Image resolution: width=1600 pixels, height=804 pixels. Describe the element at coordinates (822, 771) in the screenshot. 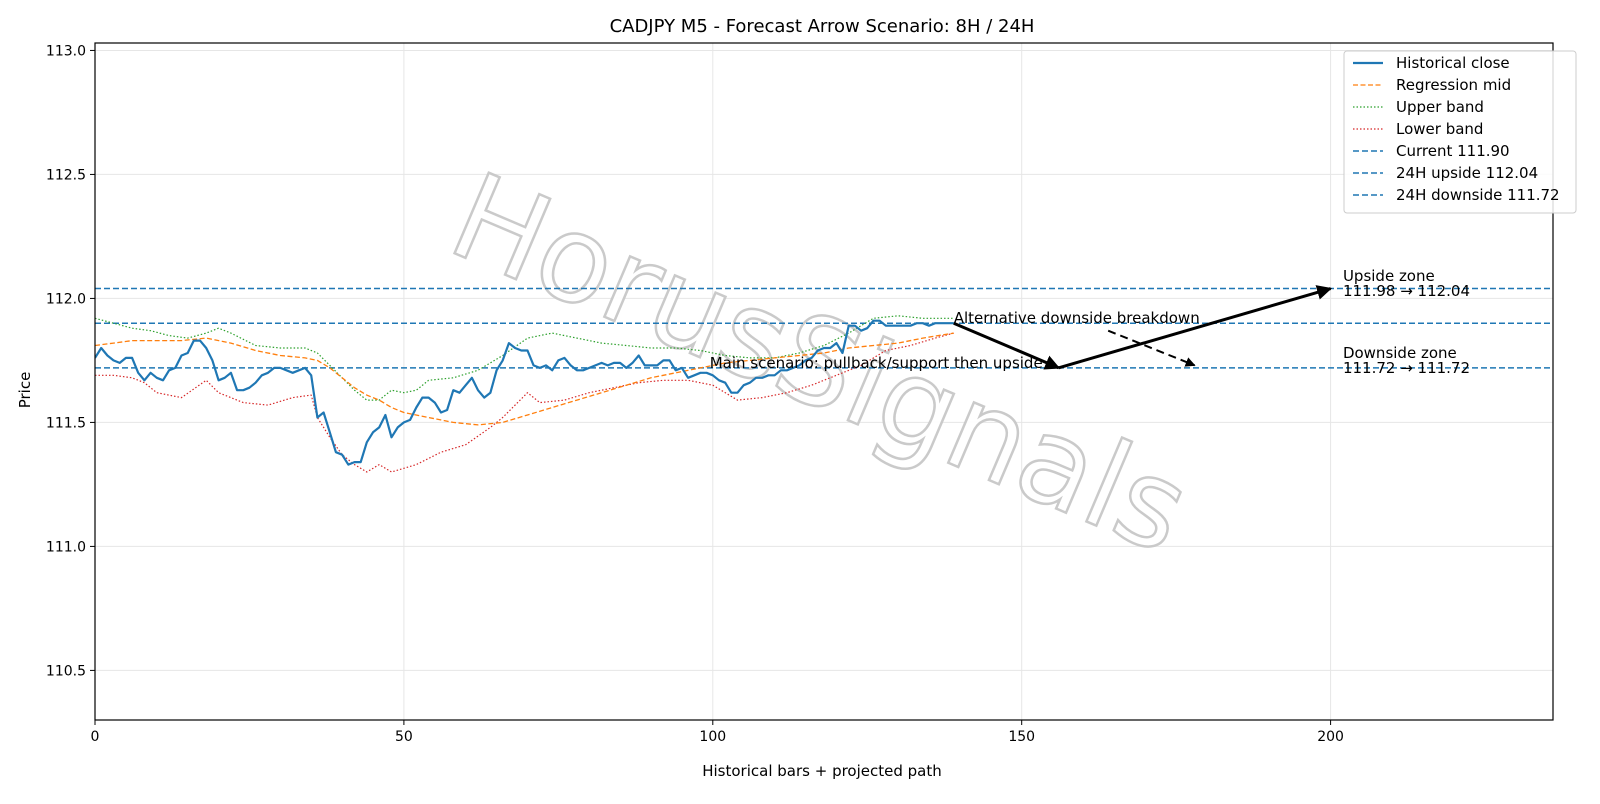

I see `x-axis-label: Historical bars + projected path` at that location.